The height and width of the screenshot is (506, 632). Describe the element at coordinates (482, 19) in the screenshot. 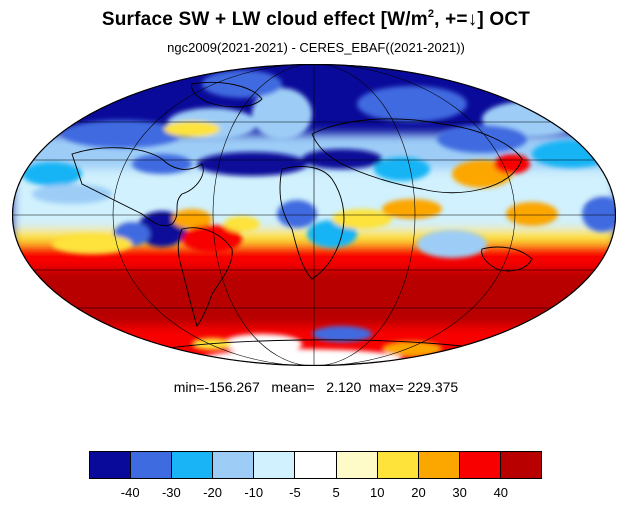

I see `title-rest: , +=↓] OCT` at that location.